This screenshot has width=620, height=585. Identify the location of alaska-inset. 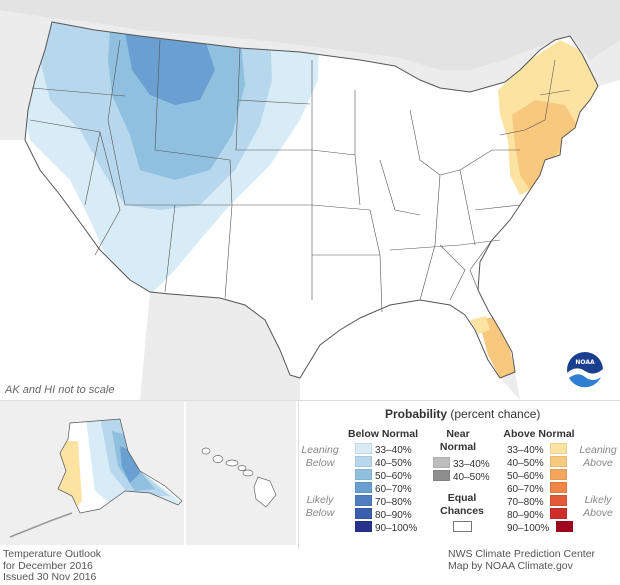
(92, 473).